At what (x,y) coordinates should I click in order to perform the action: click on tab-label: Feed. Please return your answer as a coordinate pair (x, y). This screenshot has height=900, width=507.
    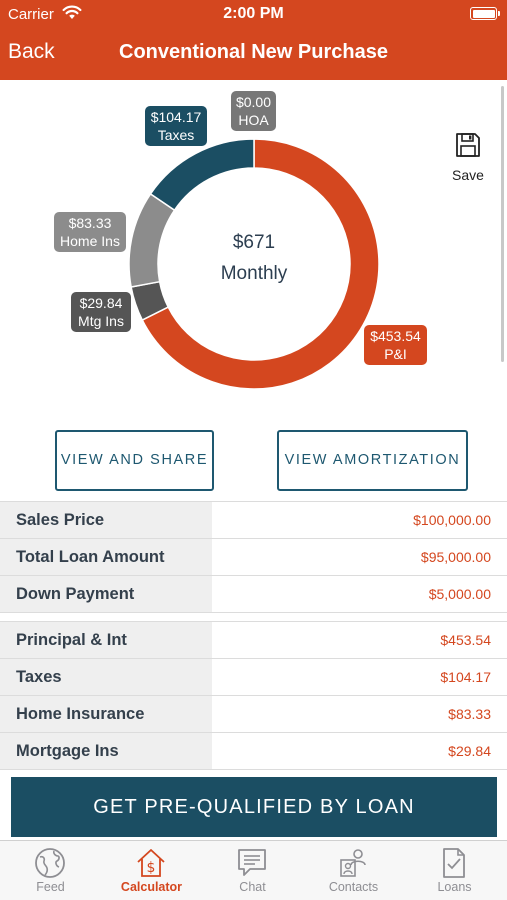
    Looking at the image, I should click on (50, 887).